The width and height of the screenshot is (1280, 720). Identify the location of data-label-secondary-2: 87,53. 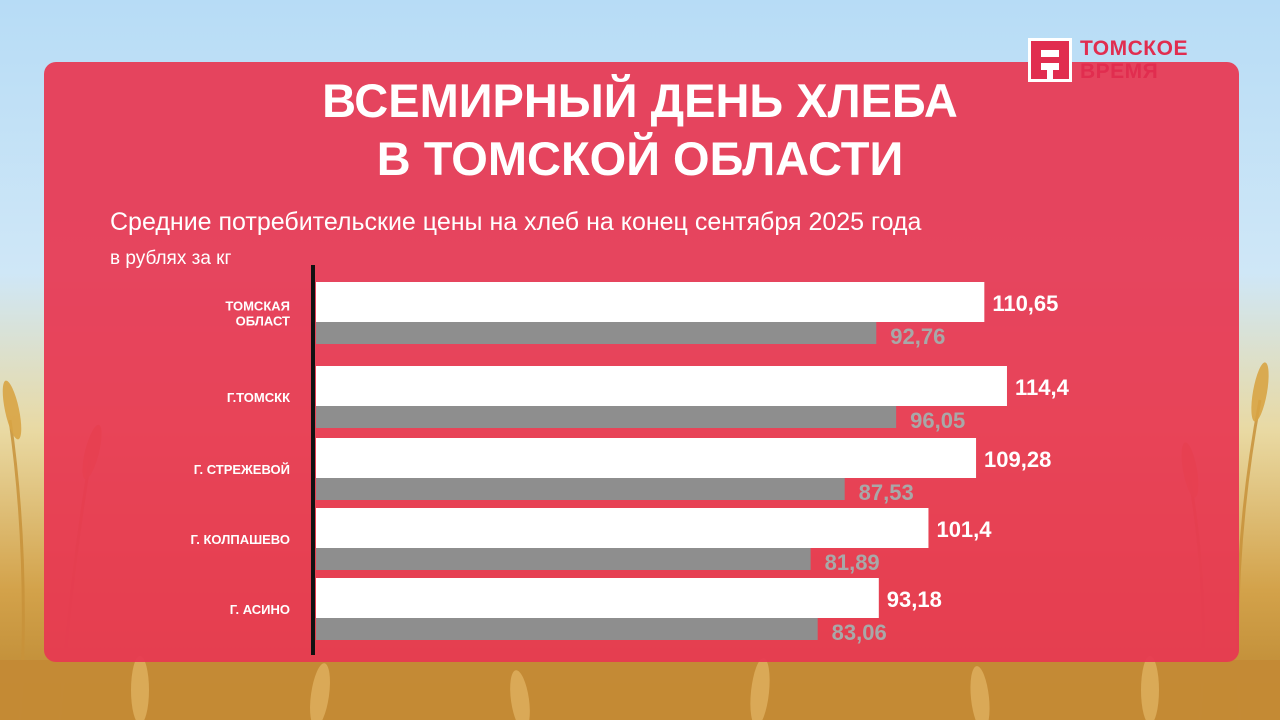
(886, 492).